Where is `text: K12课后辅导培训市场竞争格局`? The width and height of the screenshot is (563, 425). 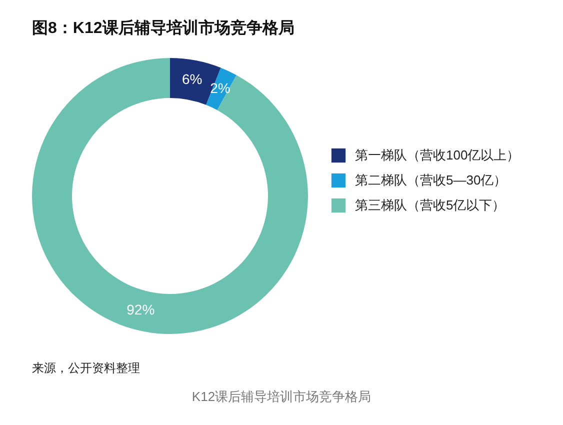 text: K12课后辅导培训市场竞争格局 is located at coordinates (281, 397).